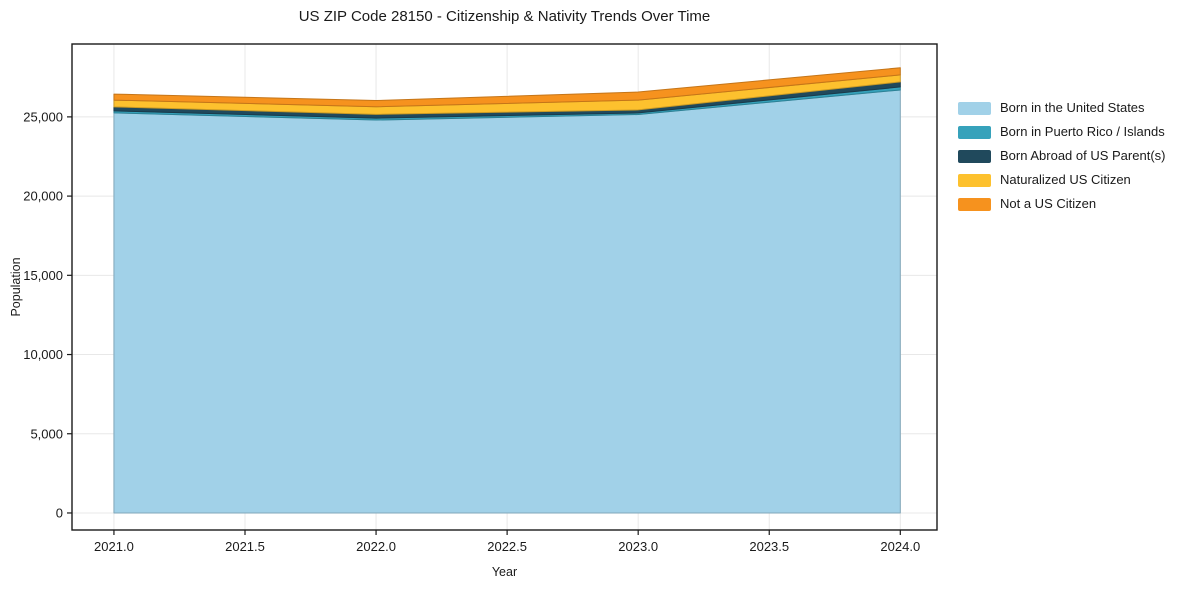  I want to click on y-tick-label: 10,000, so click(43, 354).